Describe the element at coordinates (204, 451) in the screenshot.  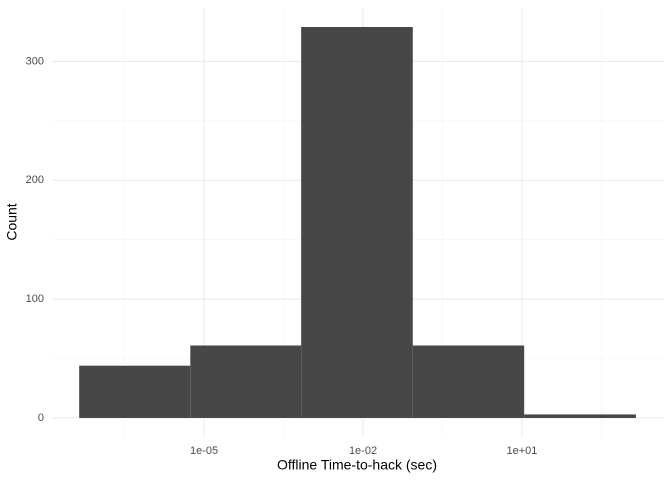
I see `x-tick-label: 1e-05` at that location.